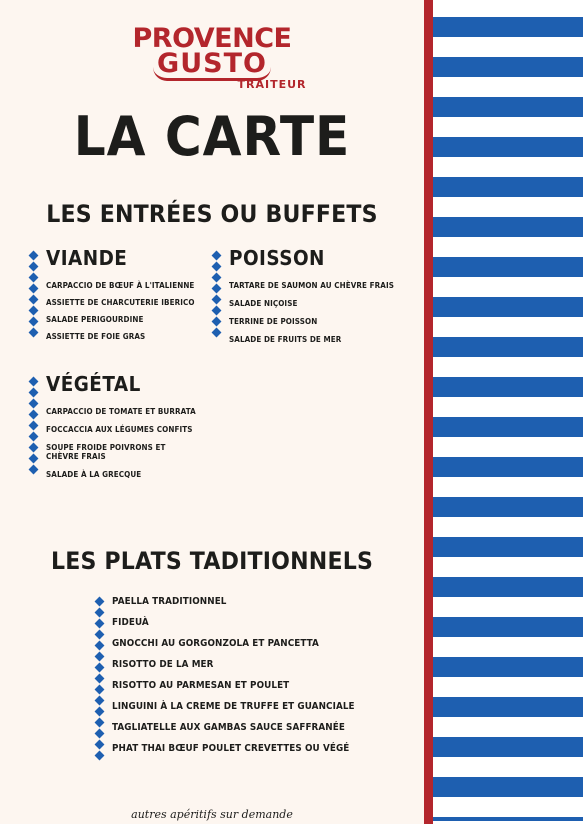 This screenshot has height=824, width=583. What do you see at coordinates (212, 38) in the screenshot?
I see `logo-provence: PROVENCE` at bounding box center [212, 38].